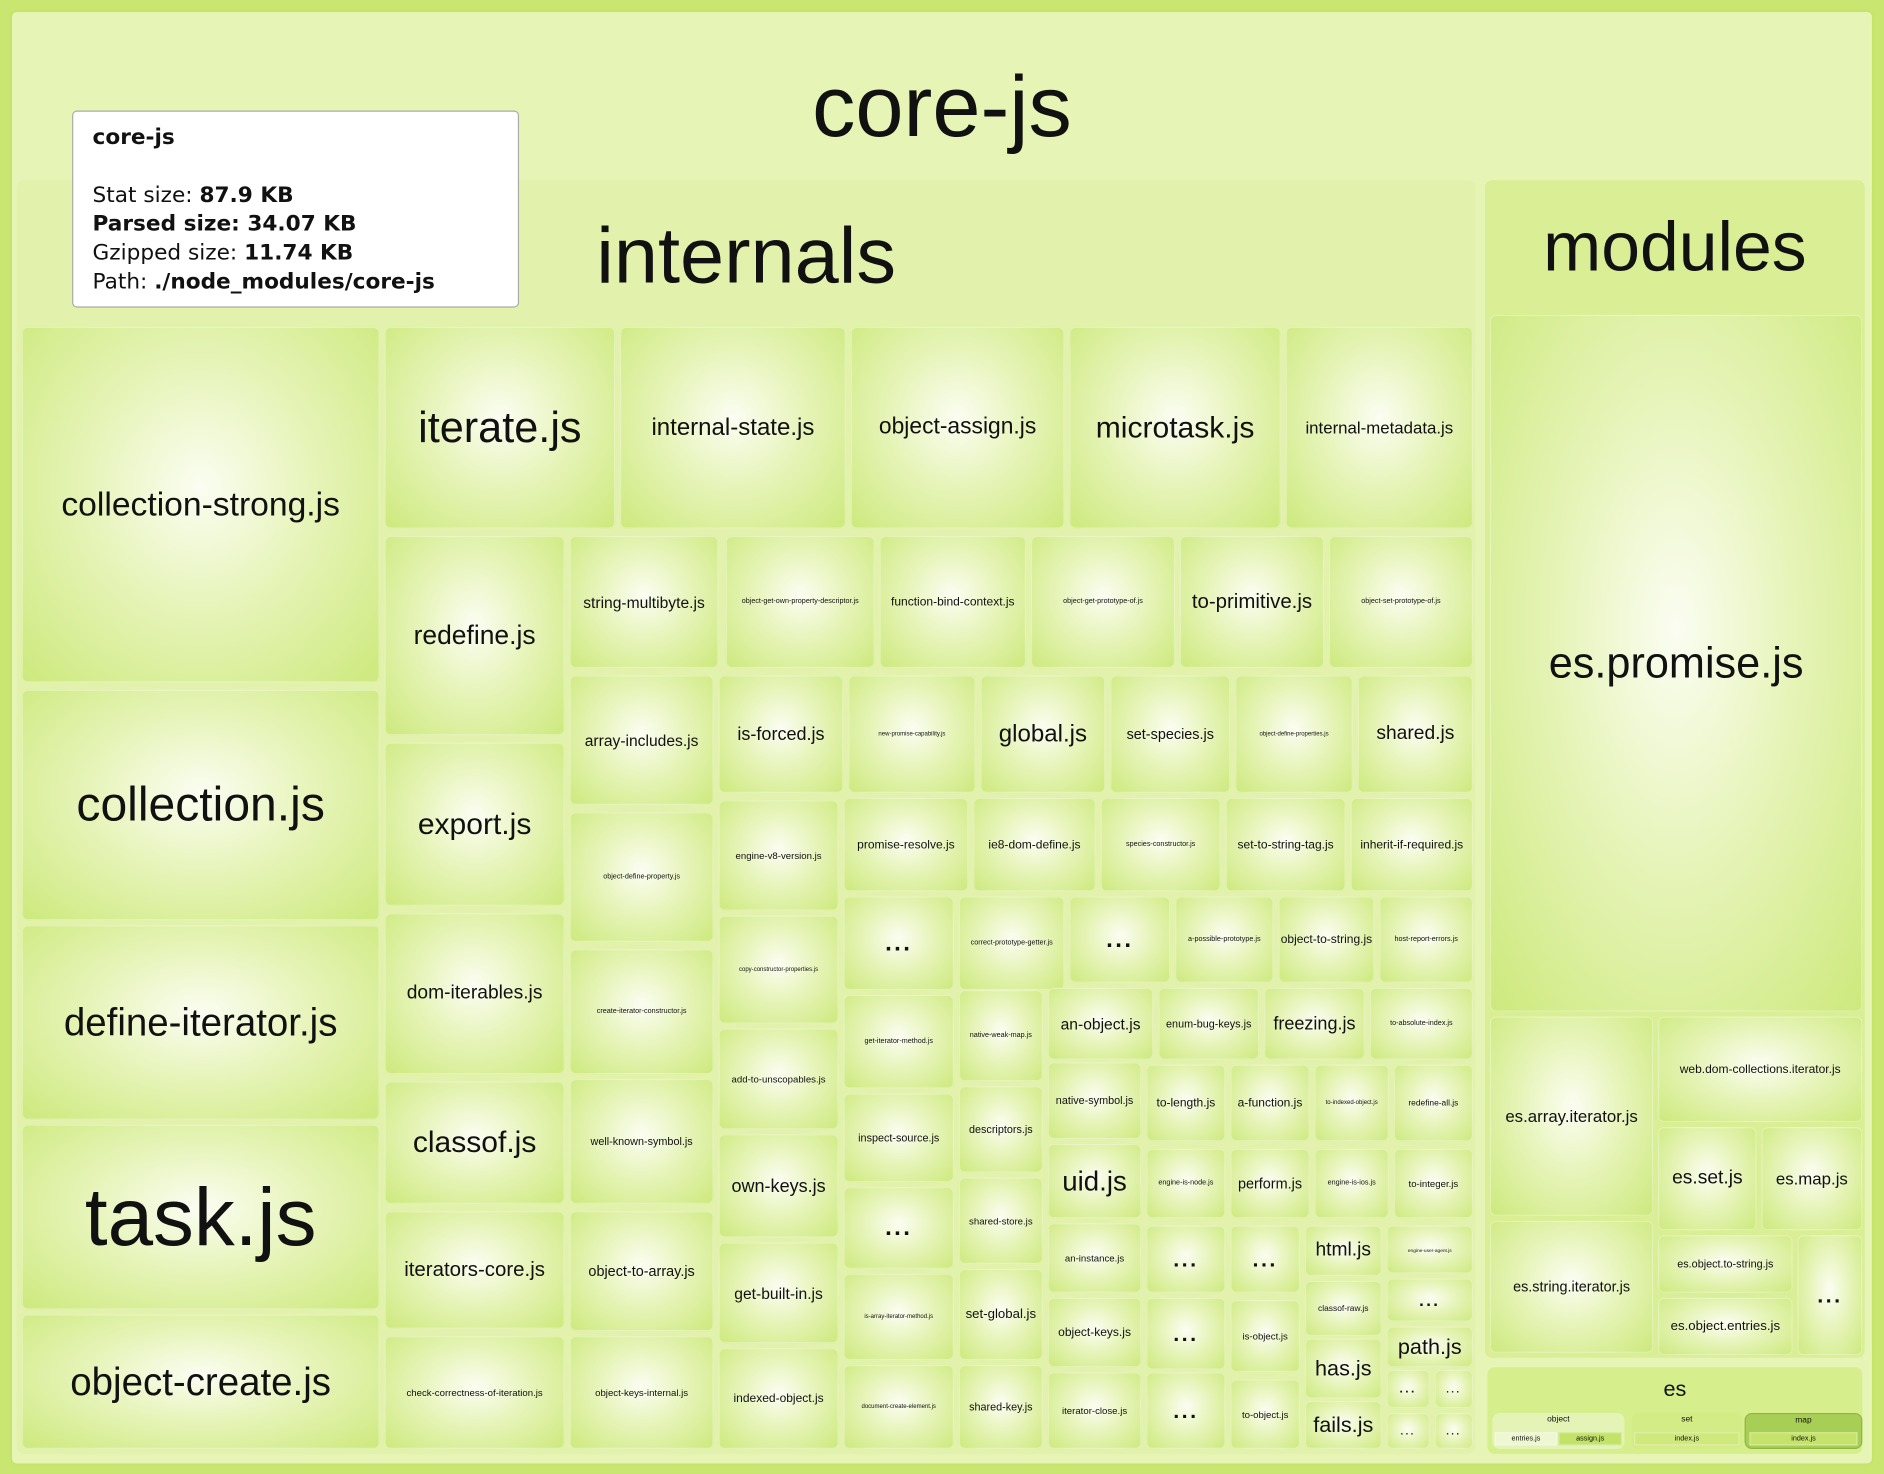 The height and width of the screenshot is (1474, 1884). What do you see at coordinates (1000, 1036) in the screenshot?
I see `file-tile: native-weak-map.js` at bounding box center [1000, 1036].